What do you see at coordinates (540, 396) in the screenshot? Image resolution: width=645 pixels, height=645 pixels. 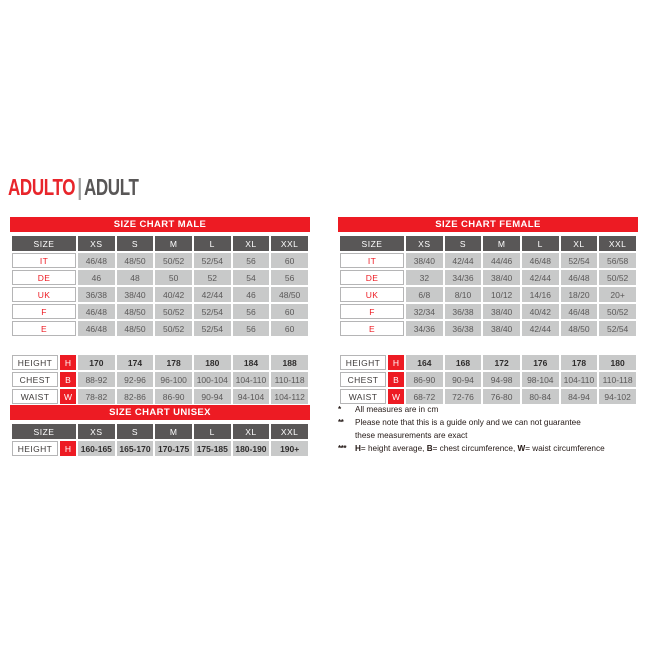 I see `data-cell: 80-84` at bounding box center [540, 396].